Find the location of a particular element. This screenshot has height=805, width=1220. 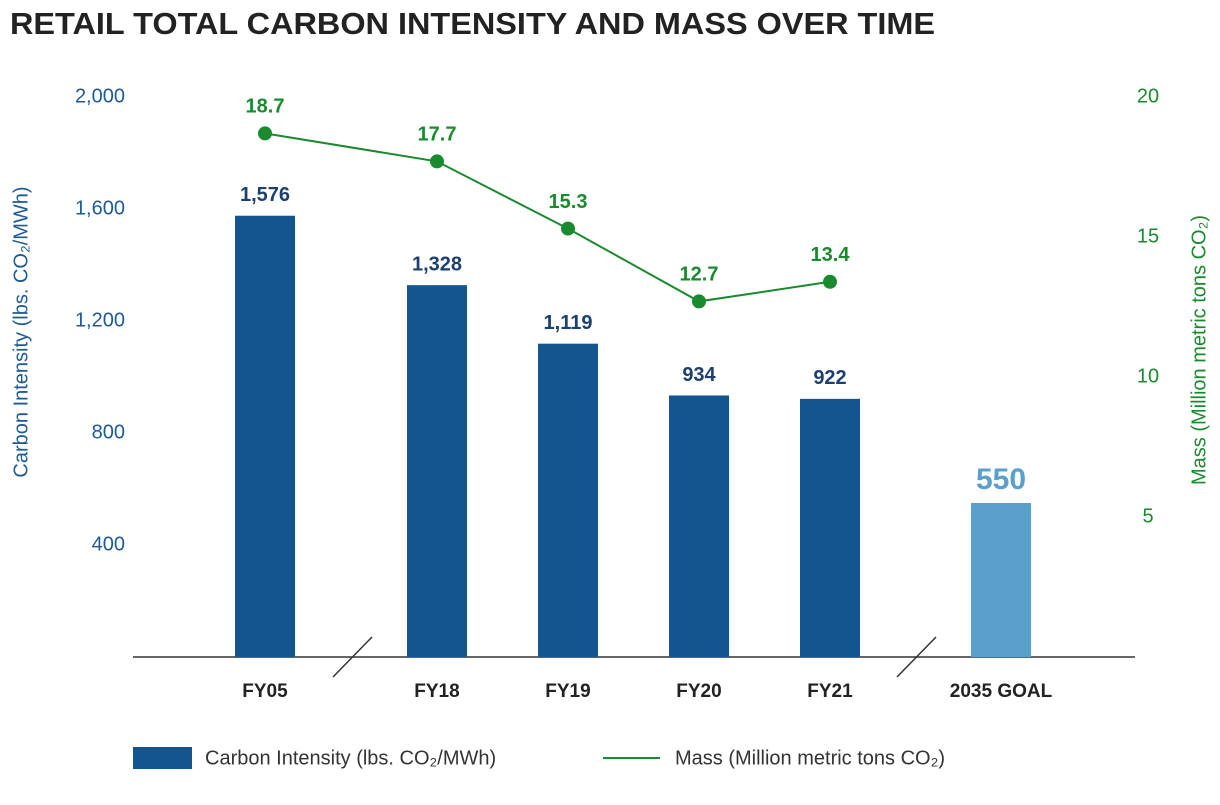

x-tick-label: FY05 is located at coordinates (265, 691).